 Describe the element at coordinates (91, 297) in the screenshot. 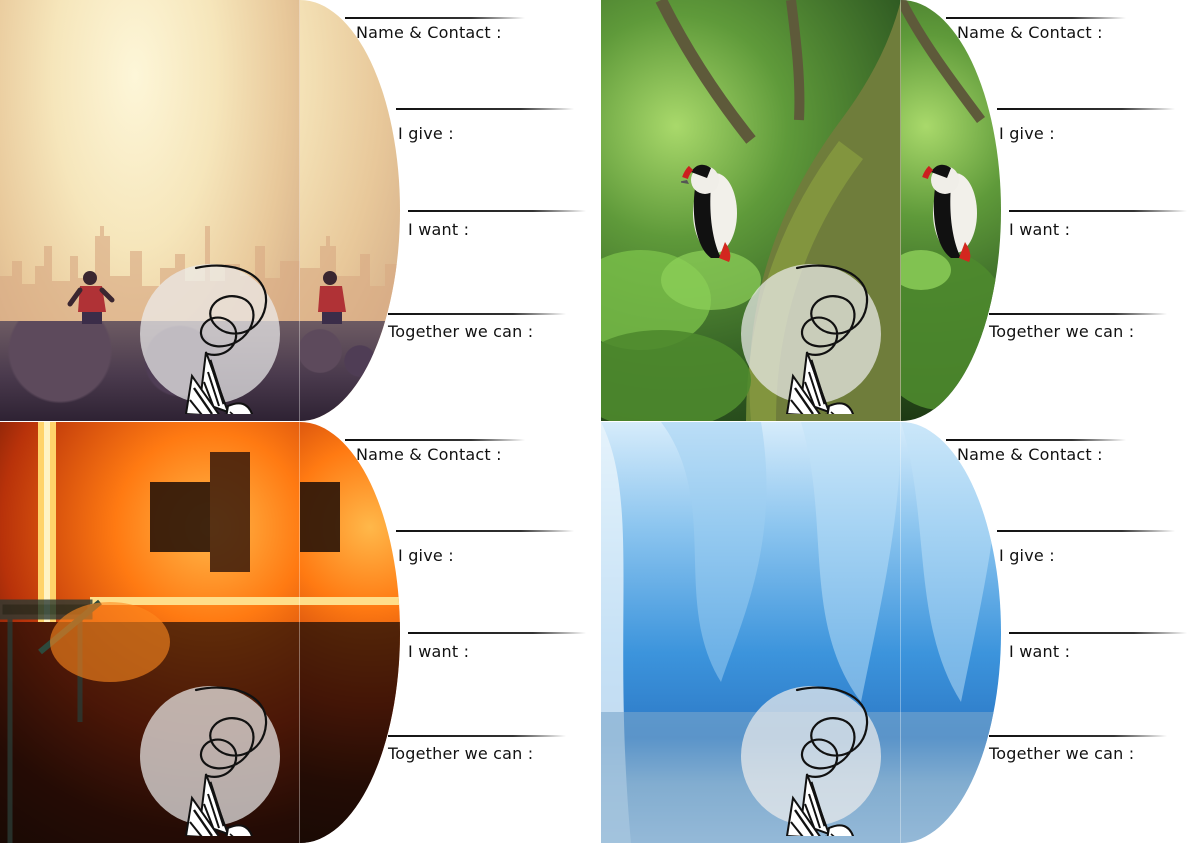

I see `runner-figure` at that location.